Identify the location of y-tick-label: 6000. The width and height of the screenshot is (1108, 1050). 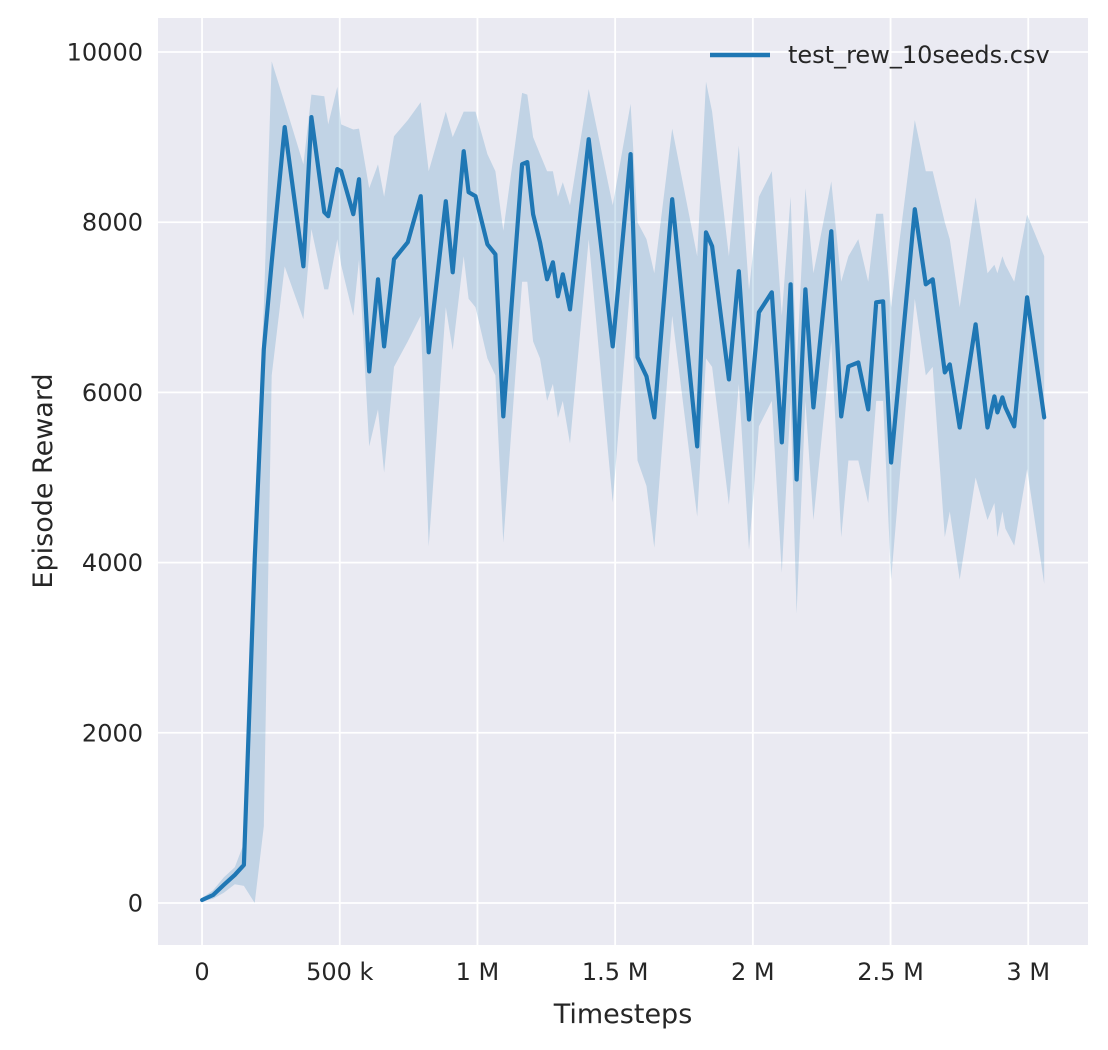
(112, 393).